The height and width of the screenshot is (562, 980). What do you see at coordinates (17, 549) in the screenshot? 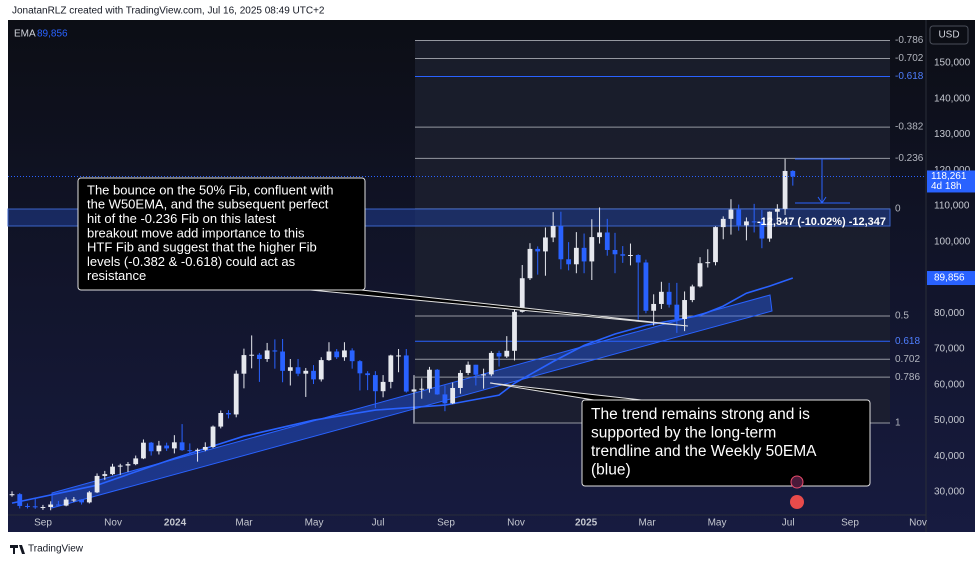
I see `logo` at bounding box center [17, 549].